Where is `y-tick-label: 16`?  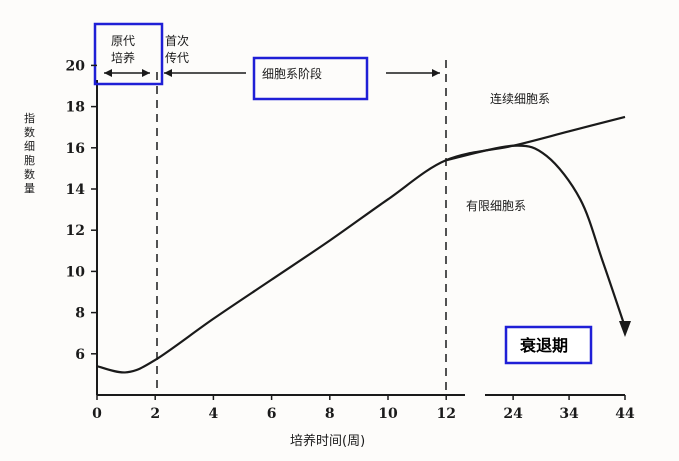 y-tick-label: 16 is located at coordinates (75, 149).